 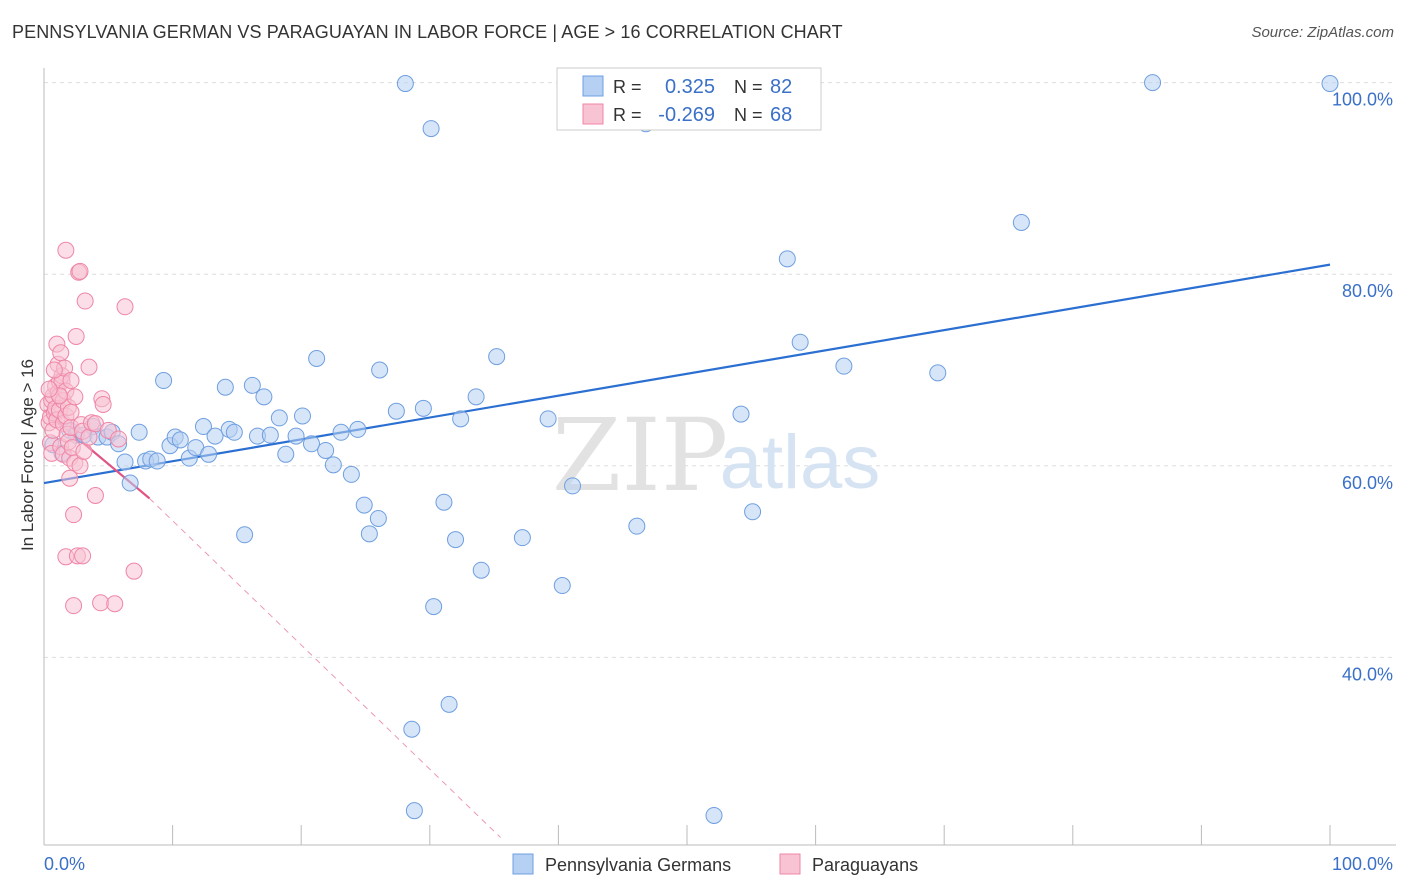 I want to click on source-label: Source: ZipAtlas.com, so click(x=1322, y=32).